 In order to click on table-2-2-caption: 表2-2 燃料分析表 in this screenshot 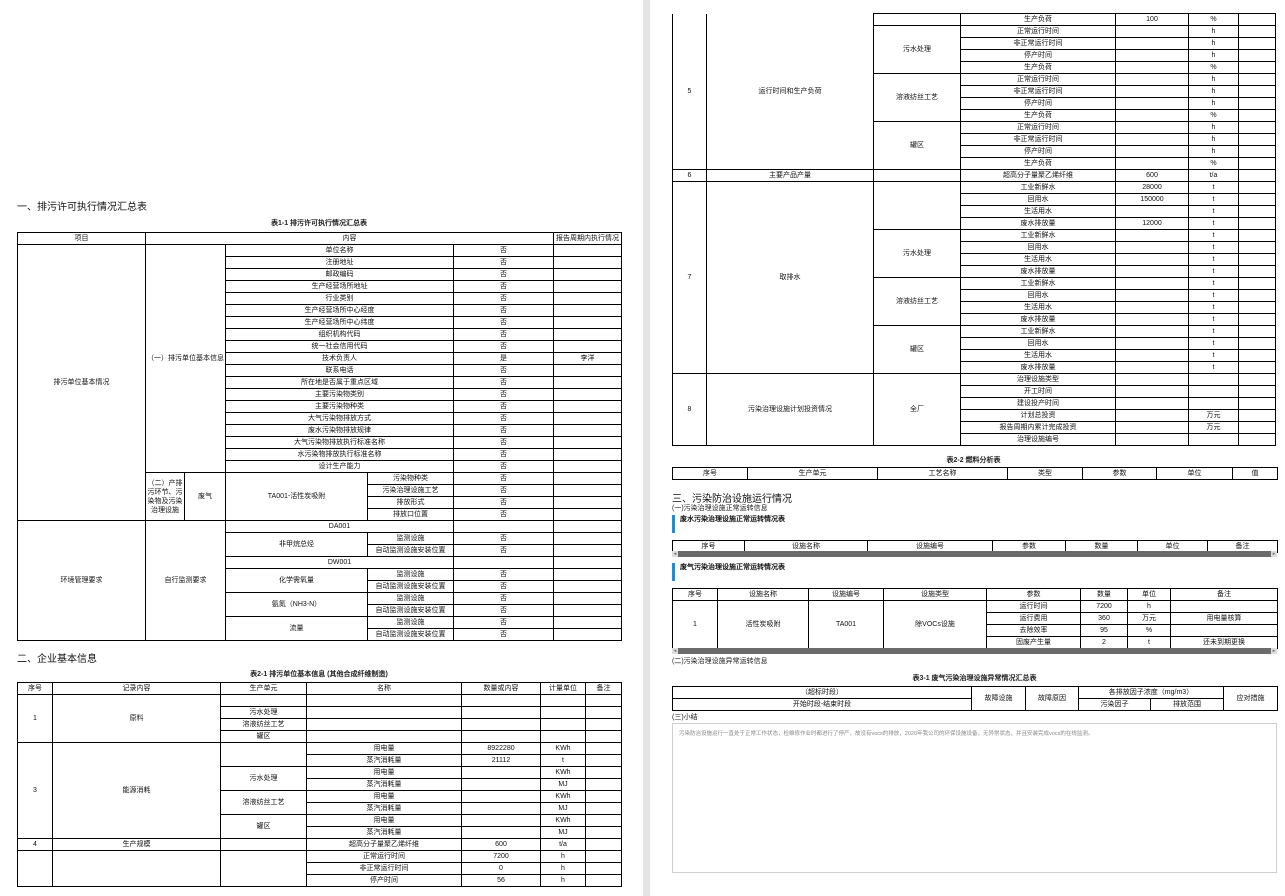, I will do `click(973, 460)`.